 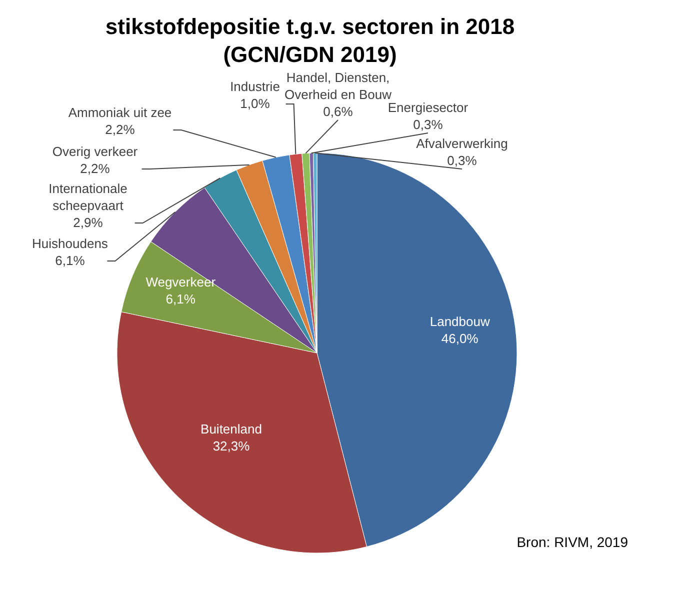 I want to click on slice-label: Energiesector, so click(x=428, y=107).